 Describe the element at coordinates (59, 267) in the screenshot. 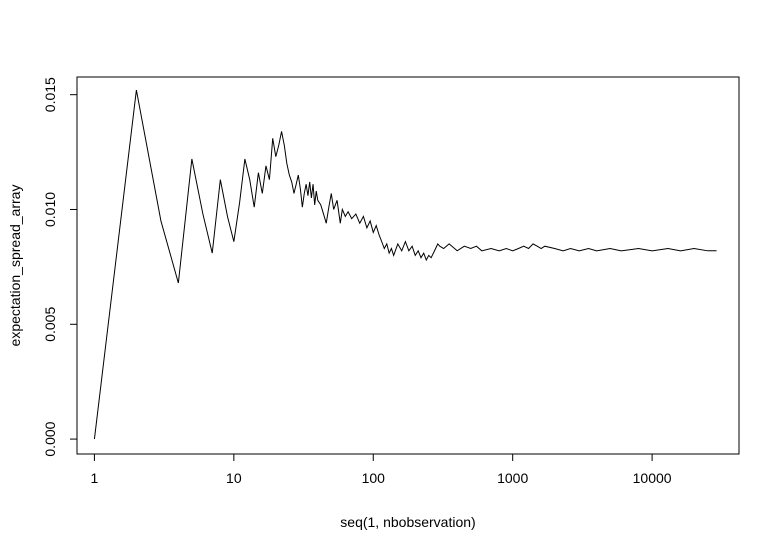

I see `y-axis: 0.000 0.005 0.010 0.015` at that location.